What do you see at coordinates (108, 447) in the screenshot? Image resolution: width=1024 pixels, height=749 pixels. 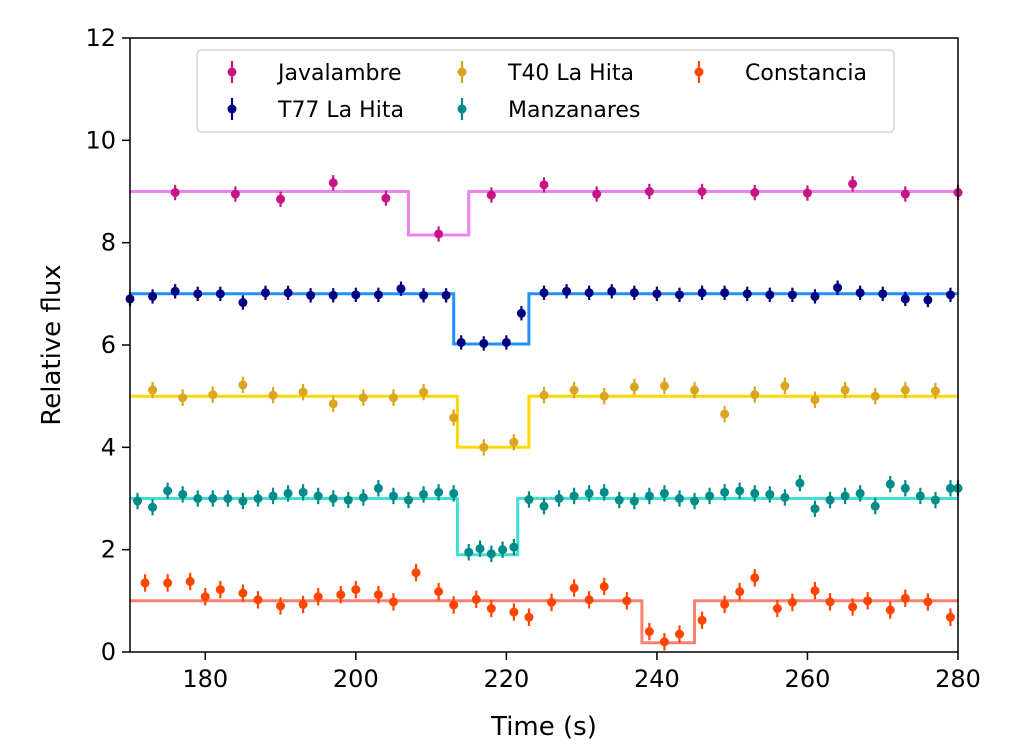 I see `y-tick-label: 4` at bounding box center [108, 447].